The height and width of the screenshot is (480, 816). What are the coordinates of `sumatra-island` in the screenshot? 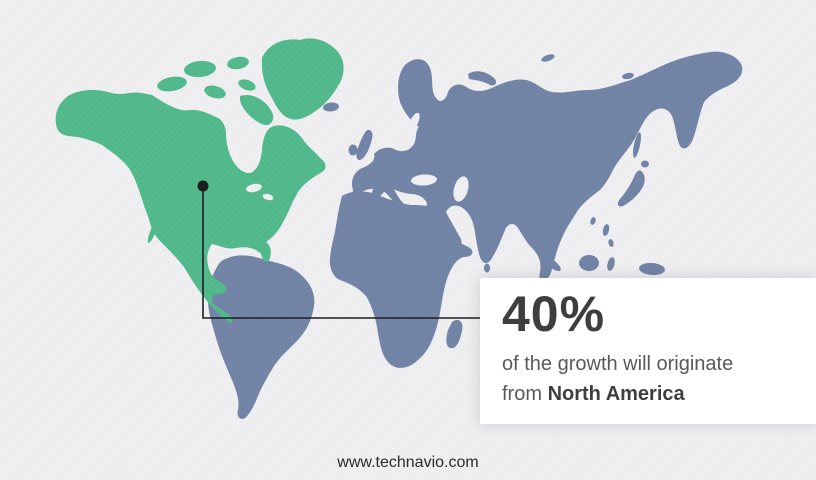 It's located at (551, 263).